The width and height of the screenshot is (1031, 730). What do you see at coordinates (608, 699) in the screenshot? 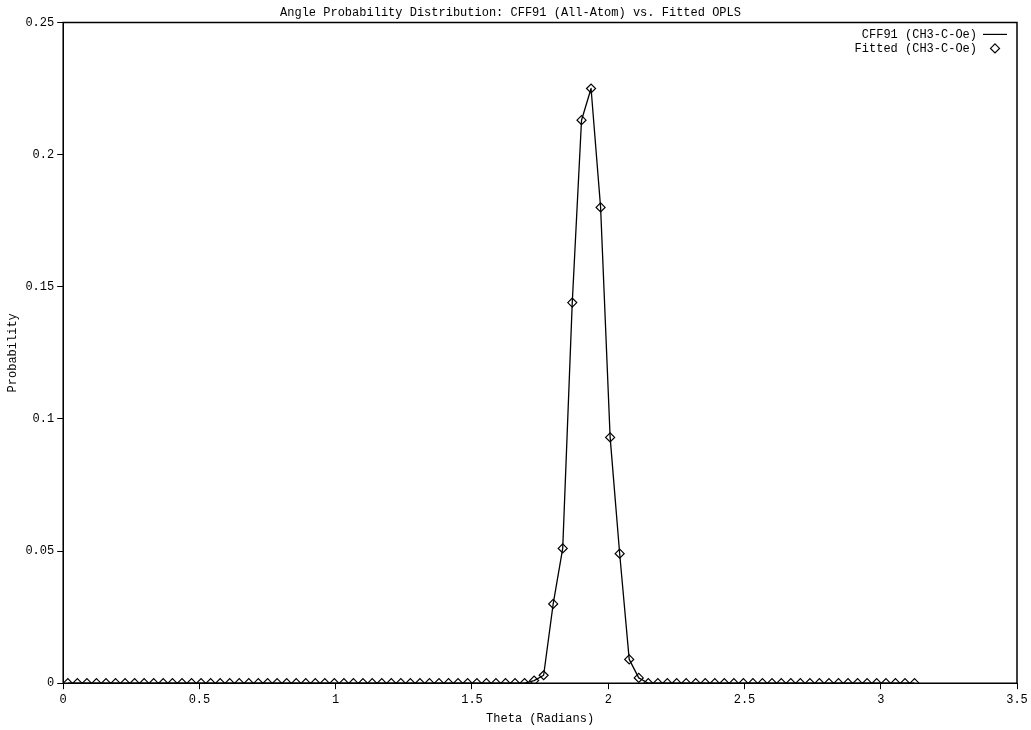
I see `x-tick-label: 2` at bounding box center [608, 699].